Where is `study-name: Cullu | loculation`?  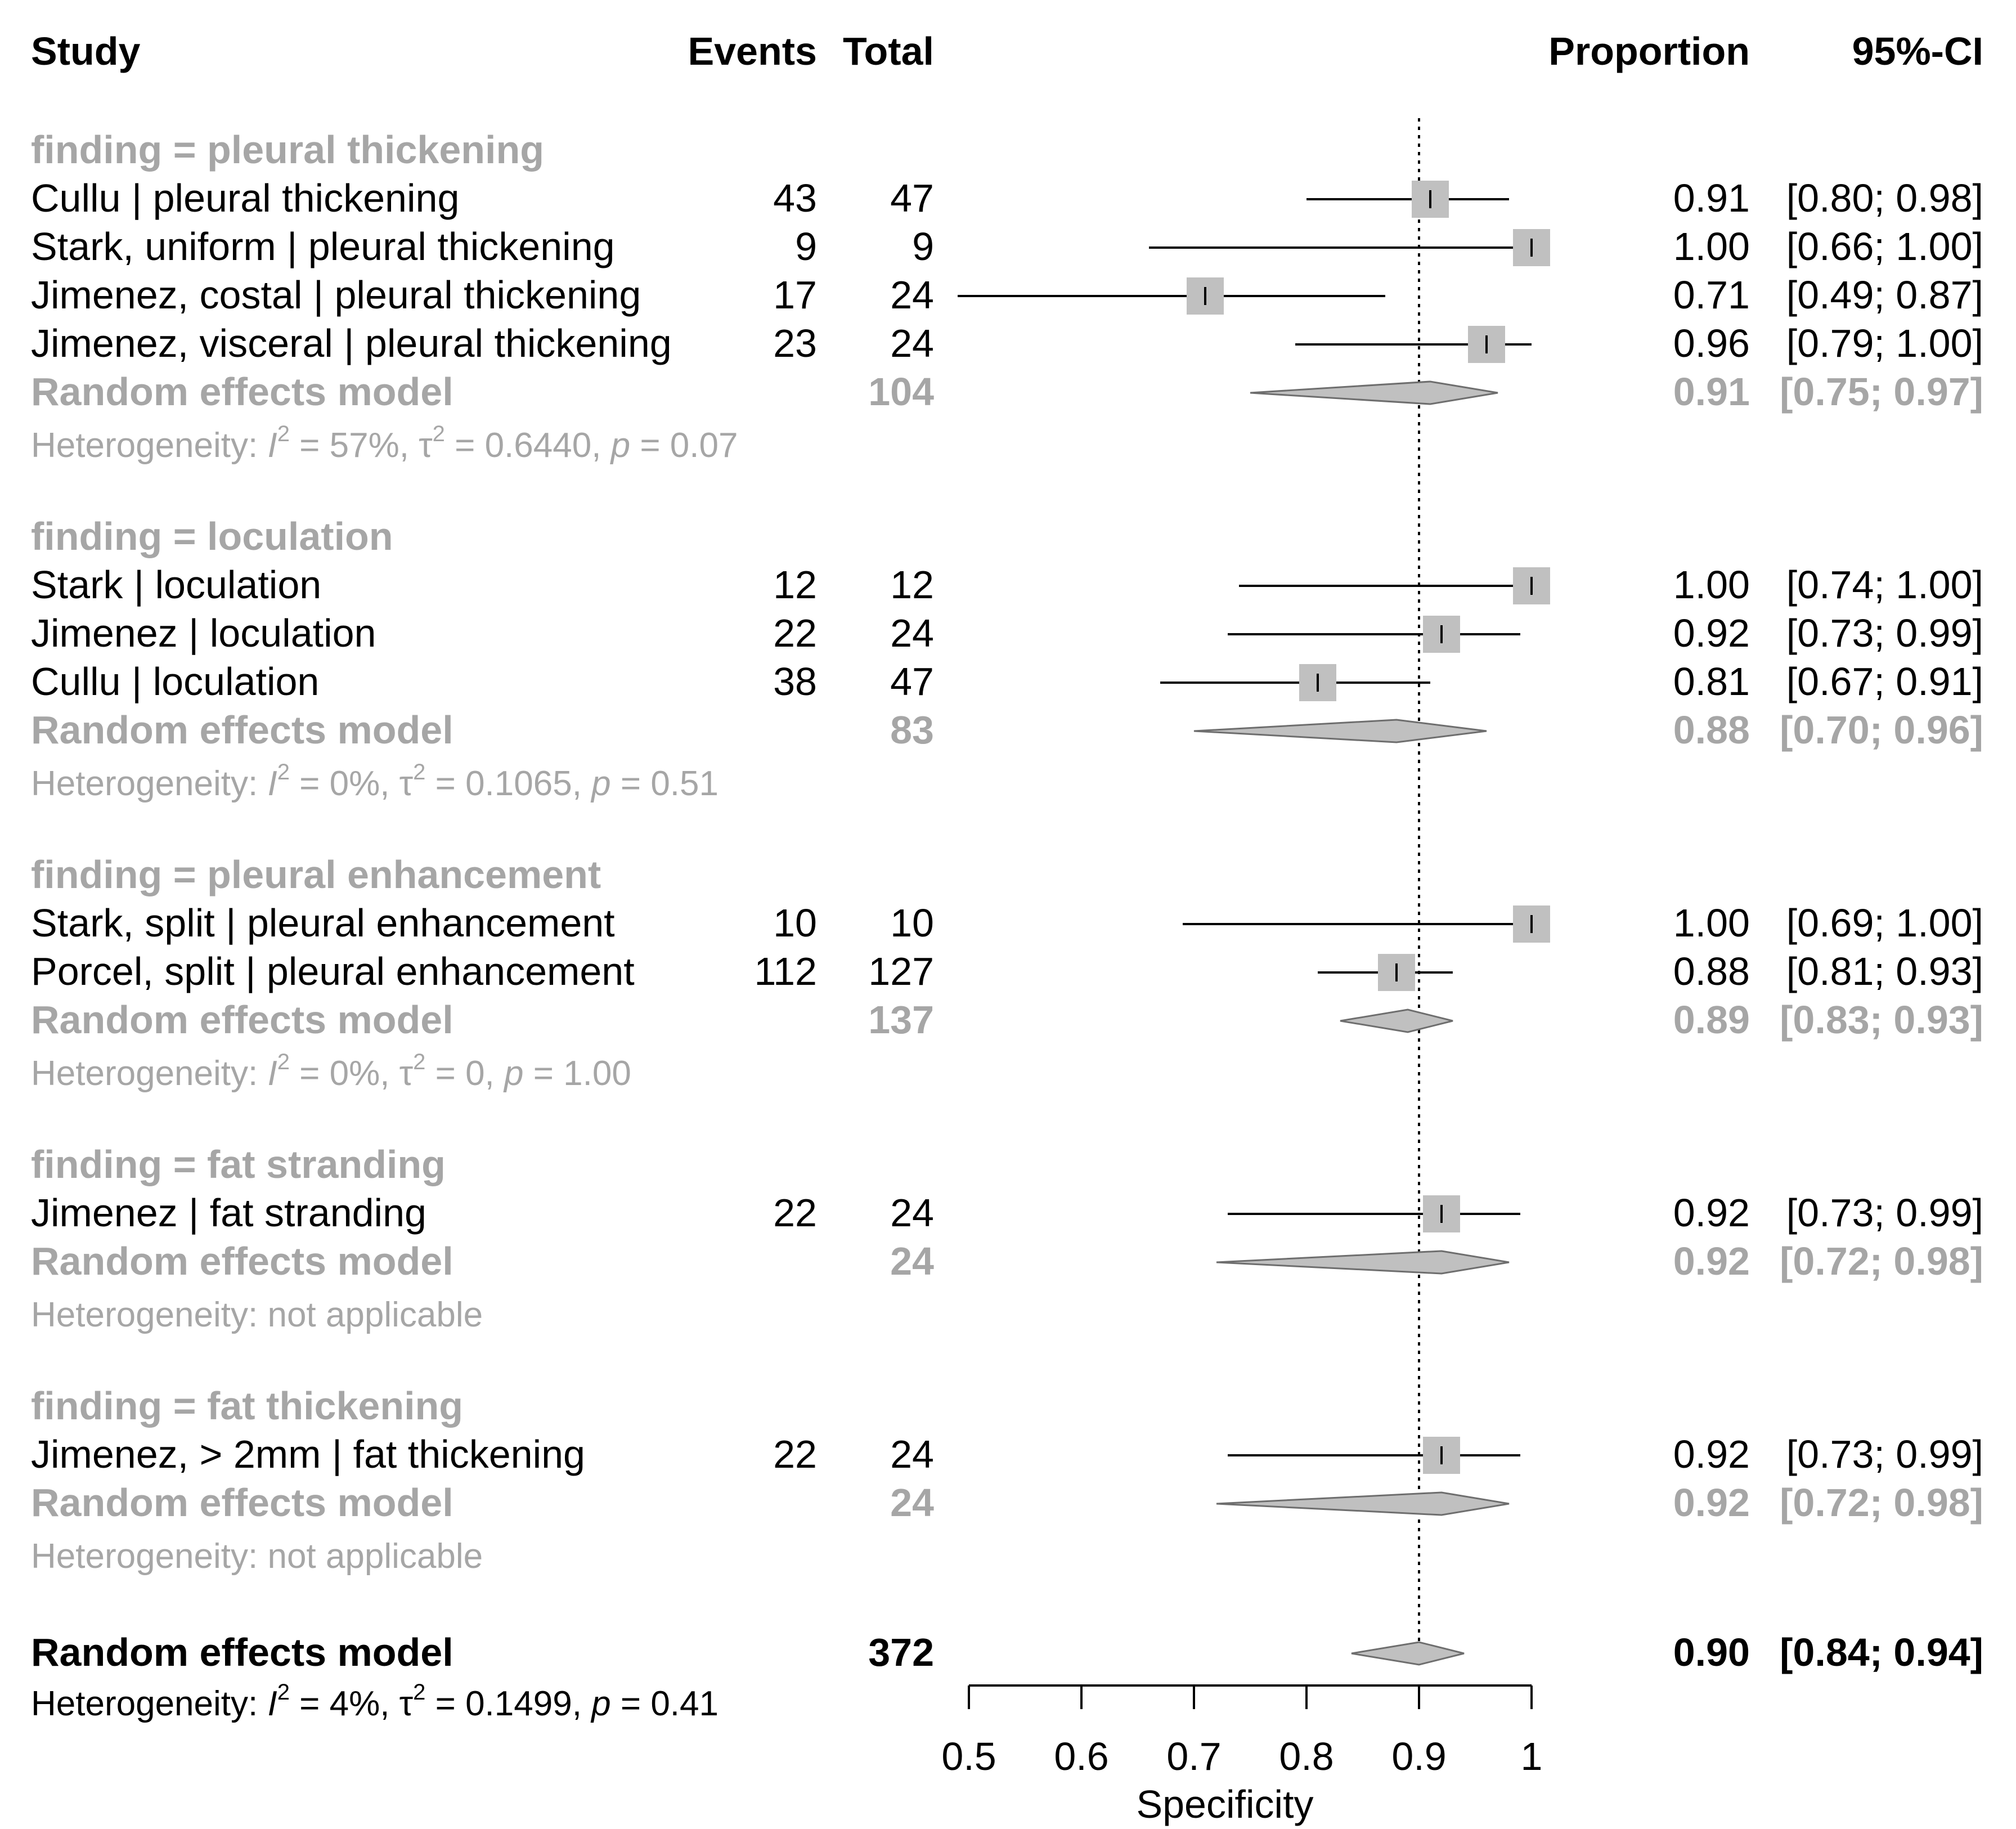 study-name: Cullu | loculation is located at coordinates (175, 682).